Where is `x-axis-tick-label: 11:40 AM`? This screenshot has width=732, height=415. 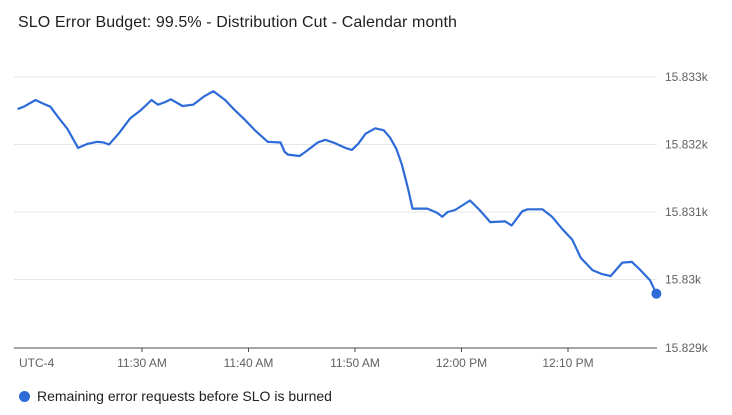 x-axis-tick-label: 11:40 AM is located at coordinates (249, 363).